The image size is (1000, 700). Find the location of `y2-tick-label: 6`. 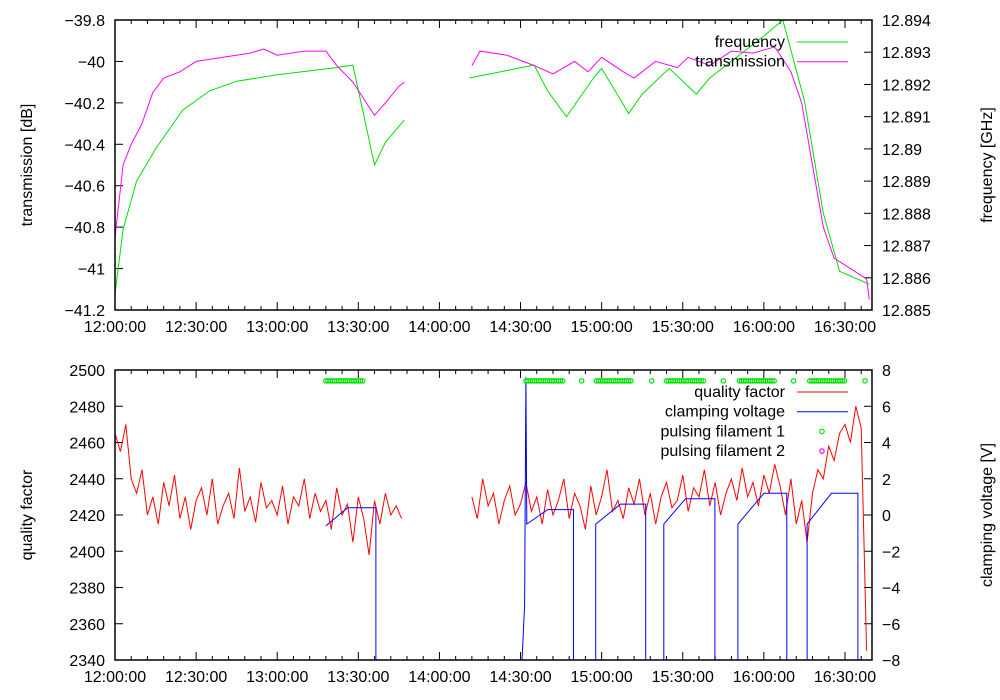

y2-tick-label: 6 is located at coordinates (886, 407).